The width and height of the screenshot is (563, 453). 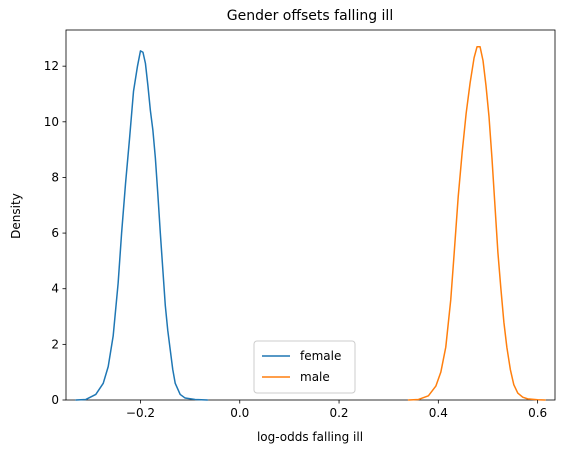 What do you see at coordinates (51, 122) in the screenshot?
I see `y-tick-label: 10` at bounding box center [51, 122].